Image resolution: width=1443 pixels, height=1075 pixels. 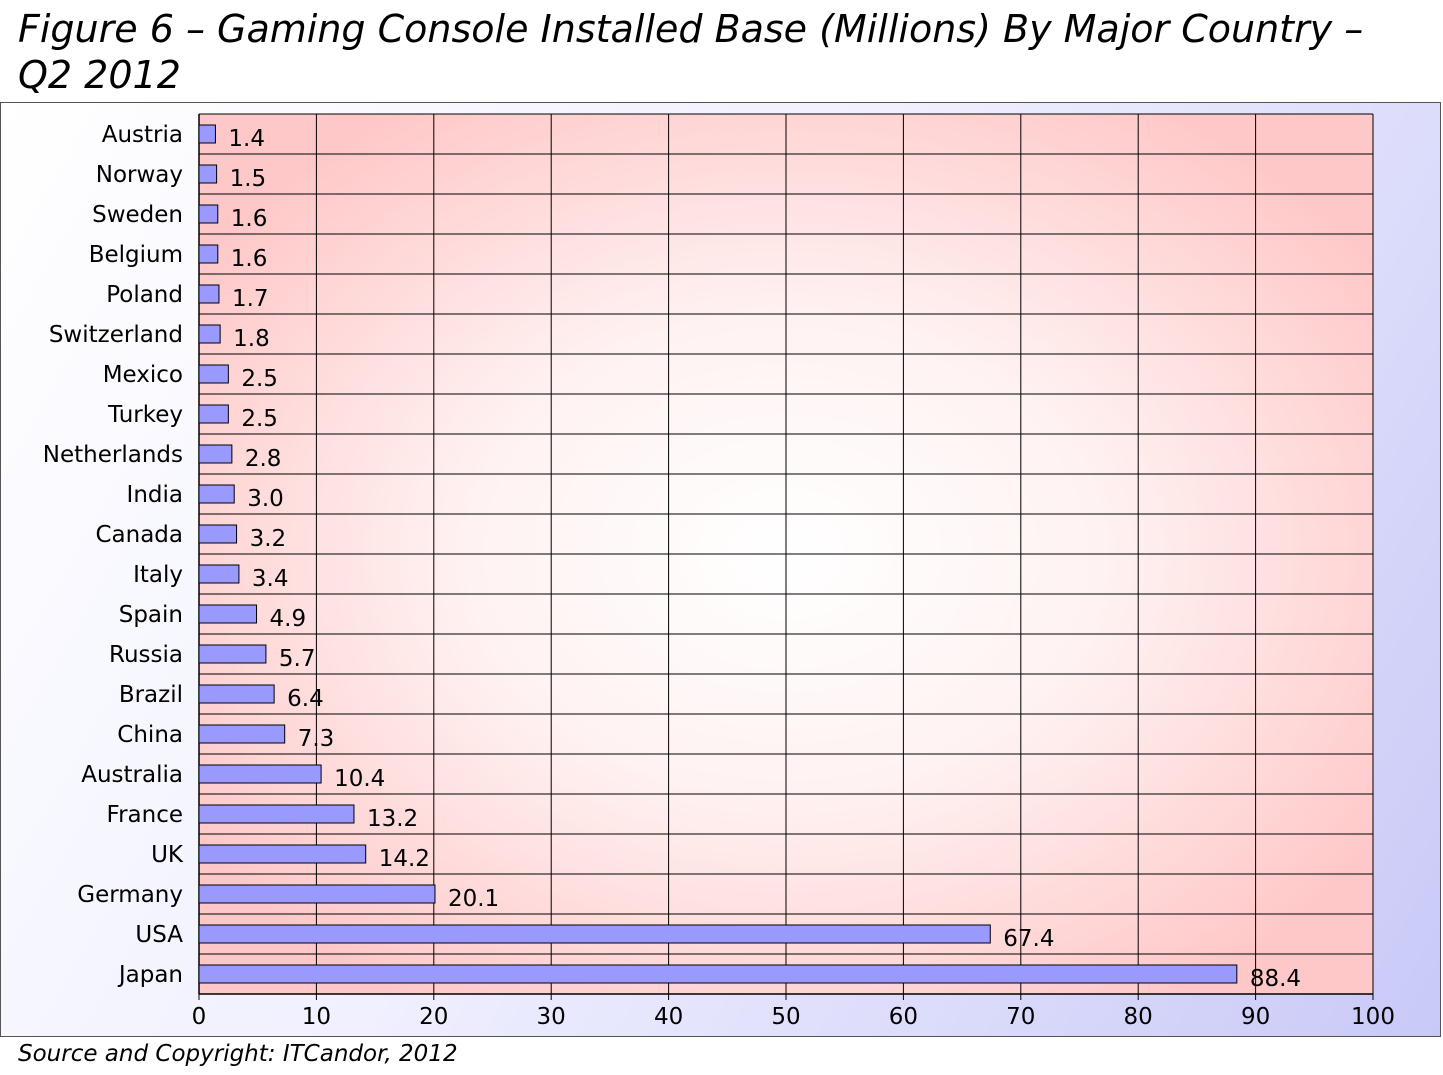 What do you see at coordinates (145, 415) in the screenshot?
I see `category-label: Turkey` at bounding box center [145, 415].